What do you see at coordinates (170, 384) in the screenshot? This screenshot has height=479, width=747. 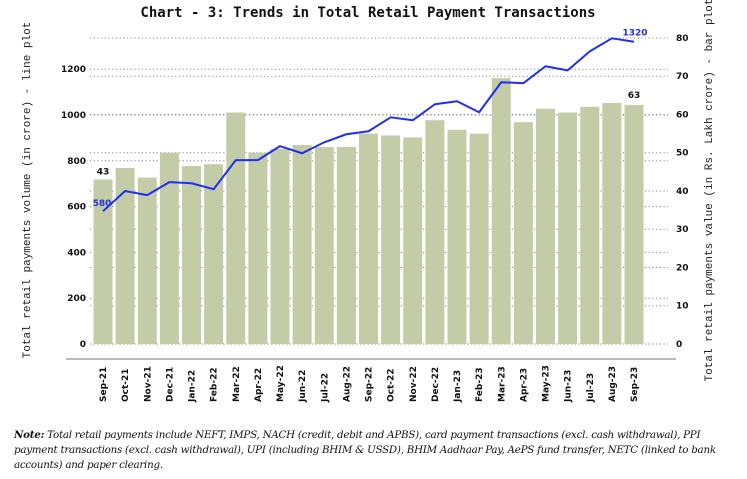 I see `x-tick-label: Dec-21` at bounding box center [170, 384].